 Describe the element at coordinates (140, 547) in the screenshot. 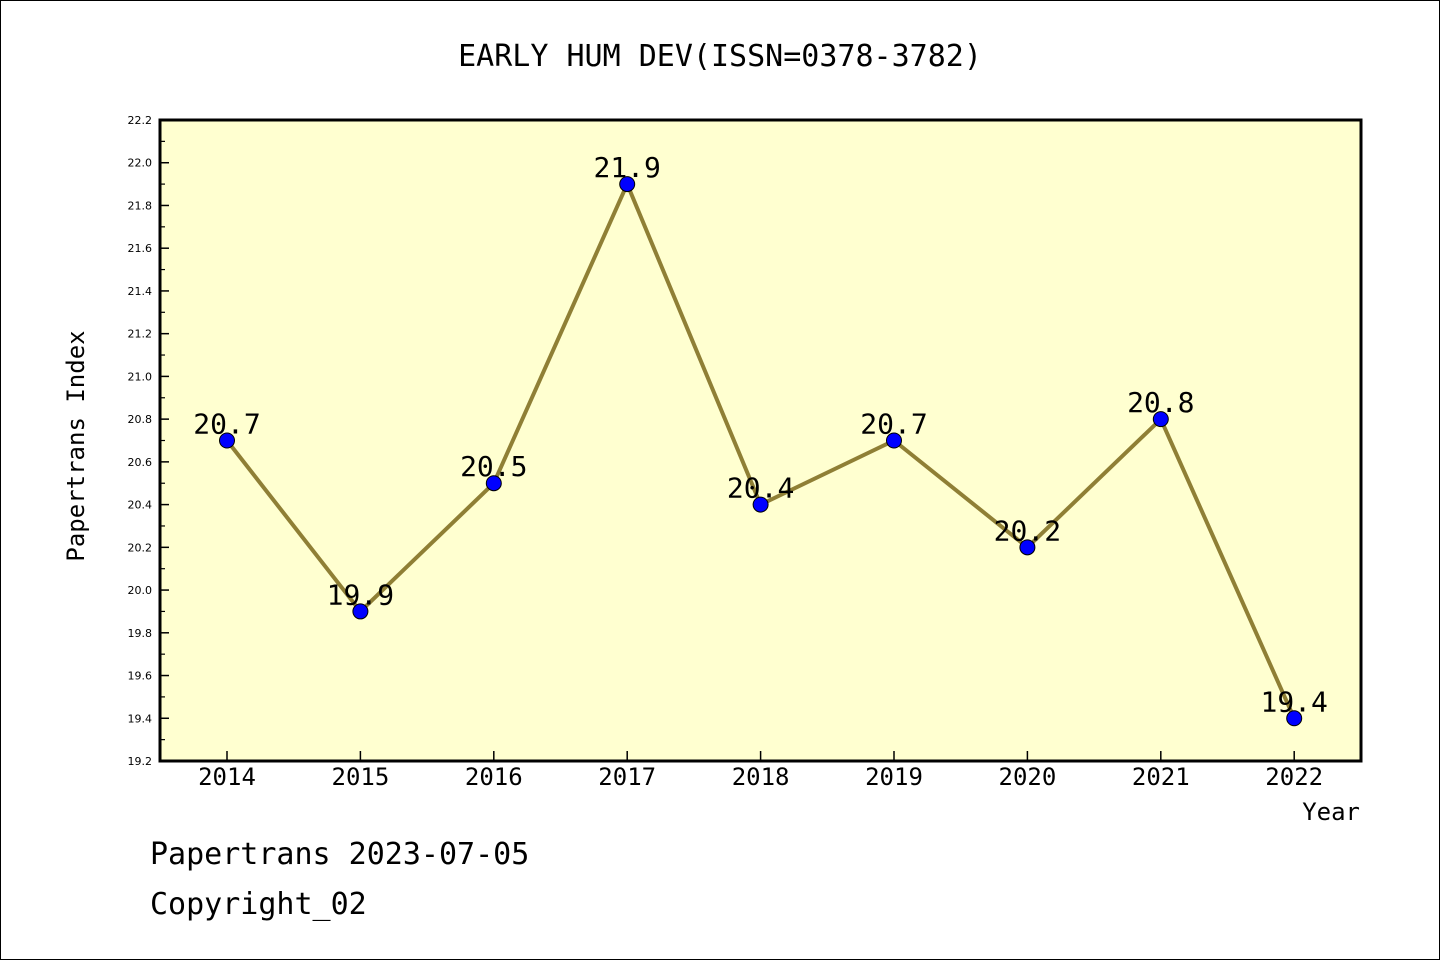

I see `y-tick-label: 20.2` at that location.